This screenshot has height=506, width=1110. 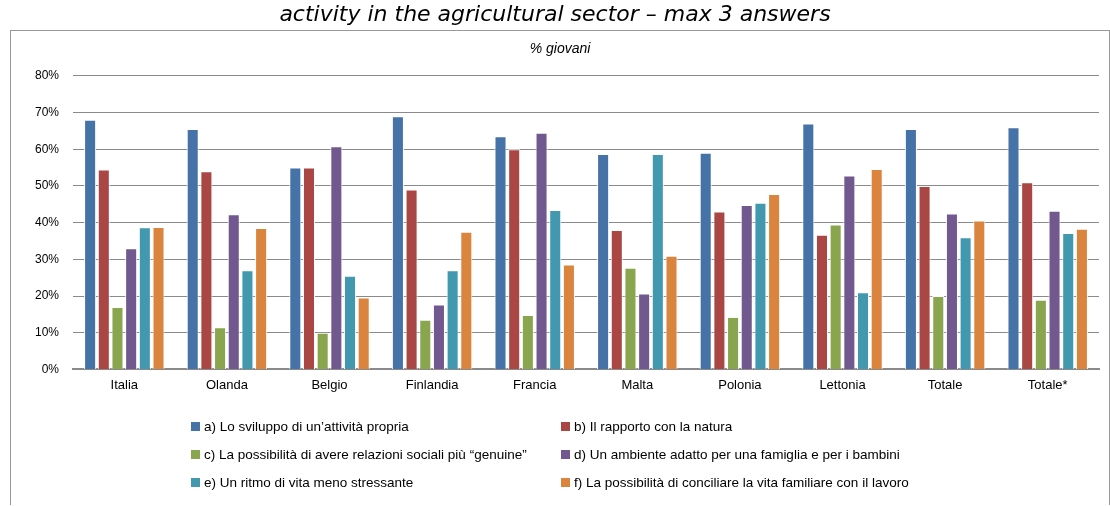 What do you see at coordinates (637, 384) in the screenshot?
I see `x-tick-label: Malta` at bounding box center [637, 384].